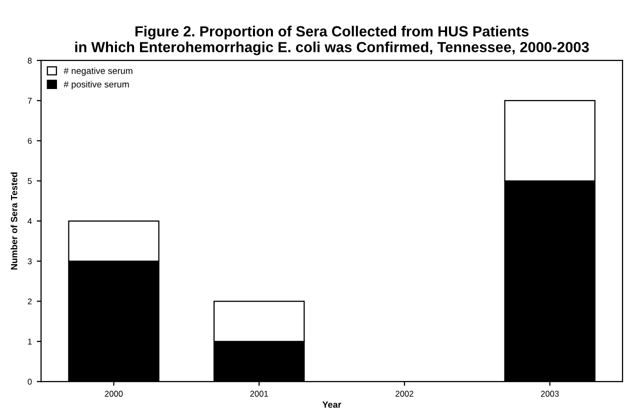 The image size is (632, 417). What do you see at coordinates (98, 71) in the screenshot?
I see `legend-label: # negative serum` at bounding box center [98, 71].